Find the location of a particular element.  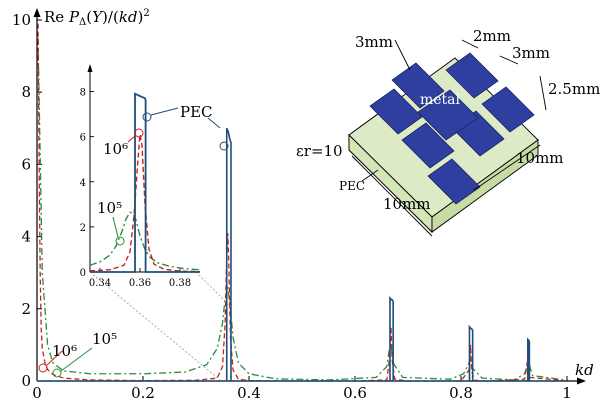

x-tick-label: 0.2 is located at coordinates (143, 393).